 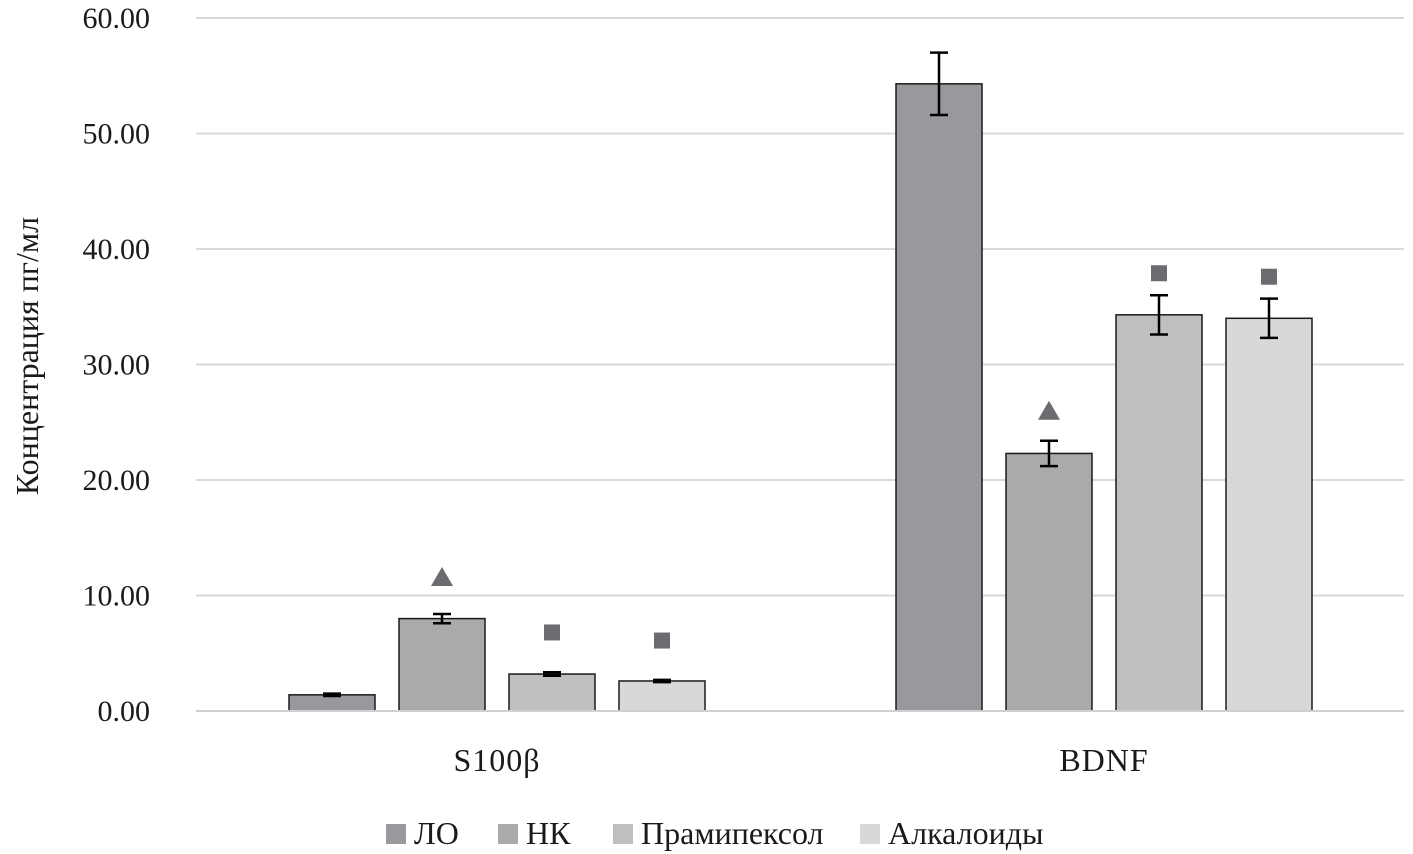 I want to click on legend-label: ЛО, so click(x=436, y=833).